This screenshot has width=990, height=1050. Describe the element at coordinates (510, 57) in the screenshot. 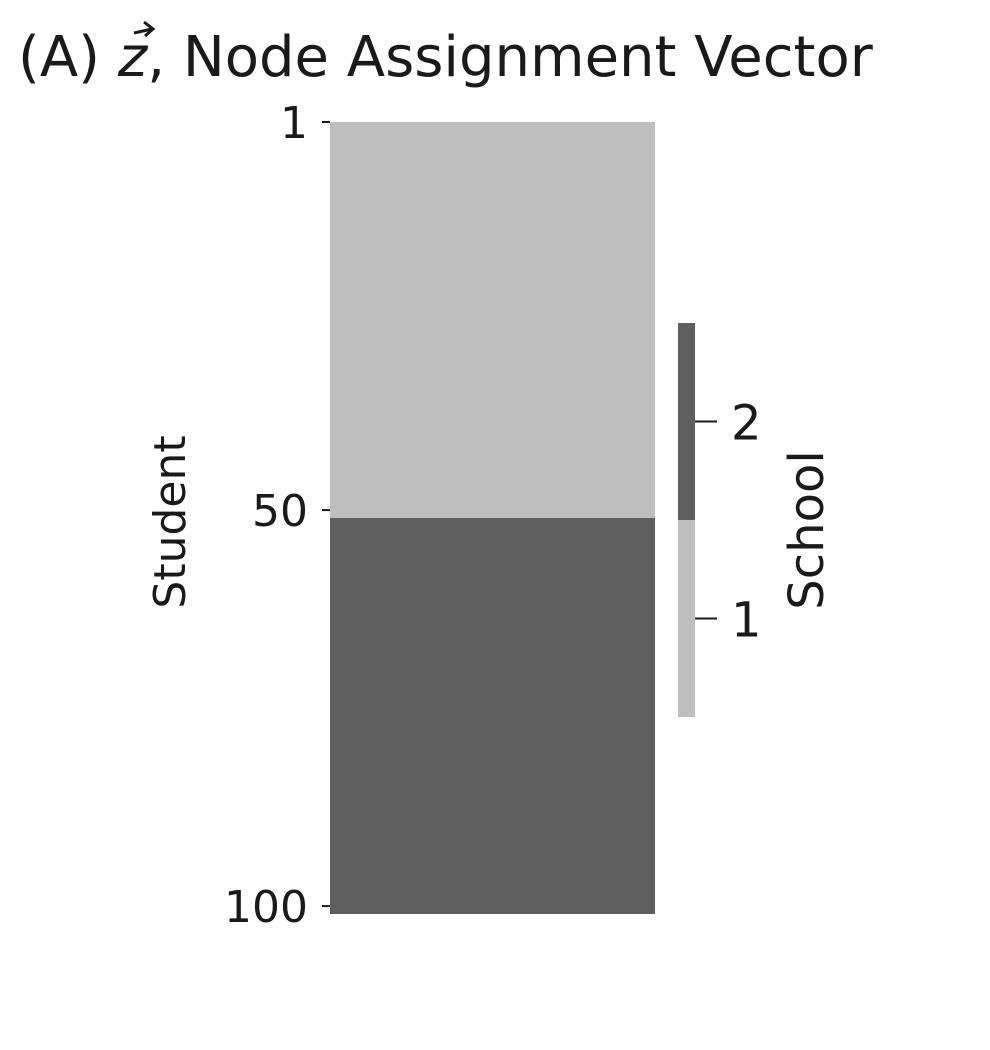

I see `chart-title-suffix: , Node Assignment Vector` at that location.